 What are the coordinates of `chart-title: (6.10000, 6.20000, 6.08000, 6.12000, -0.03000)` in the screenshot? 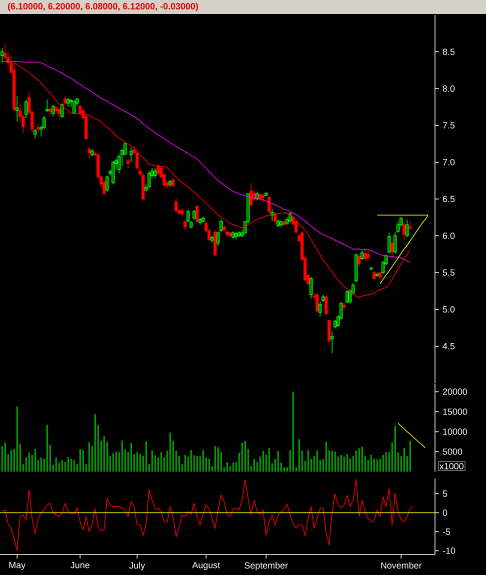 It's located at (103, 7).